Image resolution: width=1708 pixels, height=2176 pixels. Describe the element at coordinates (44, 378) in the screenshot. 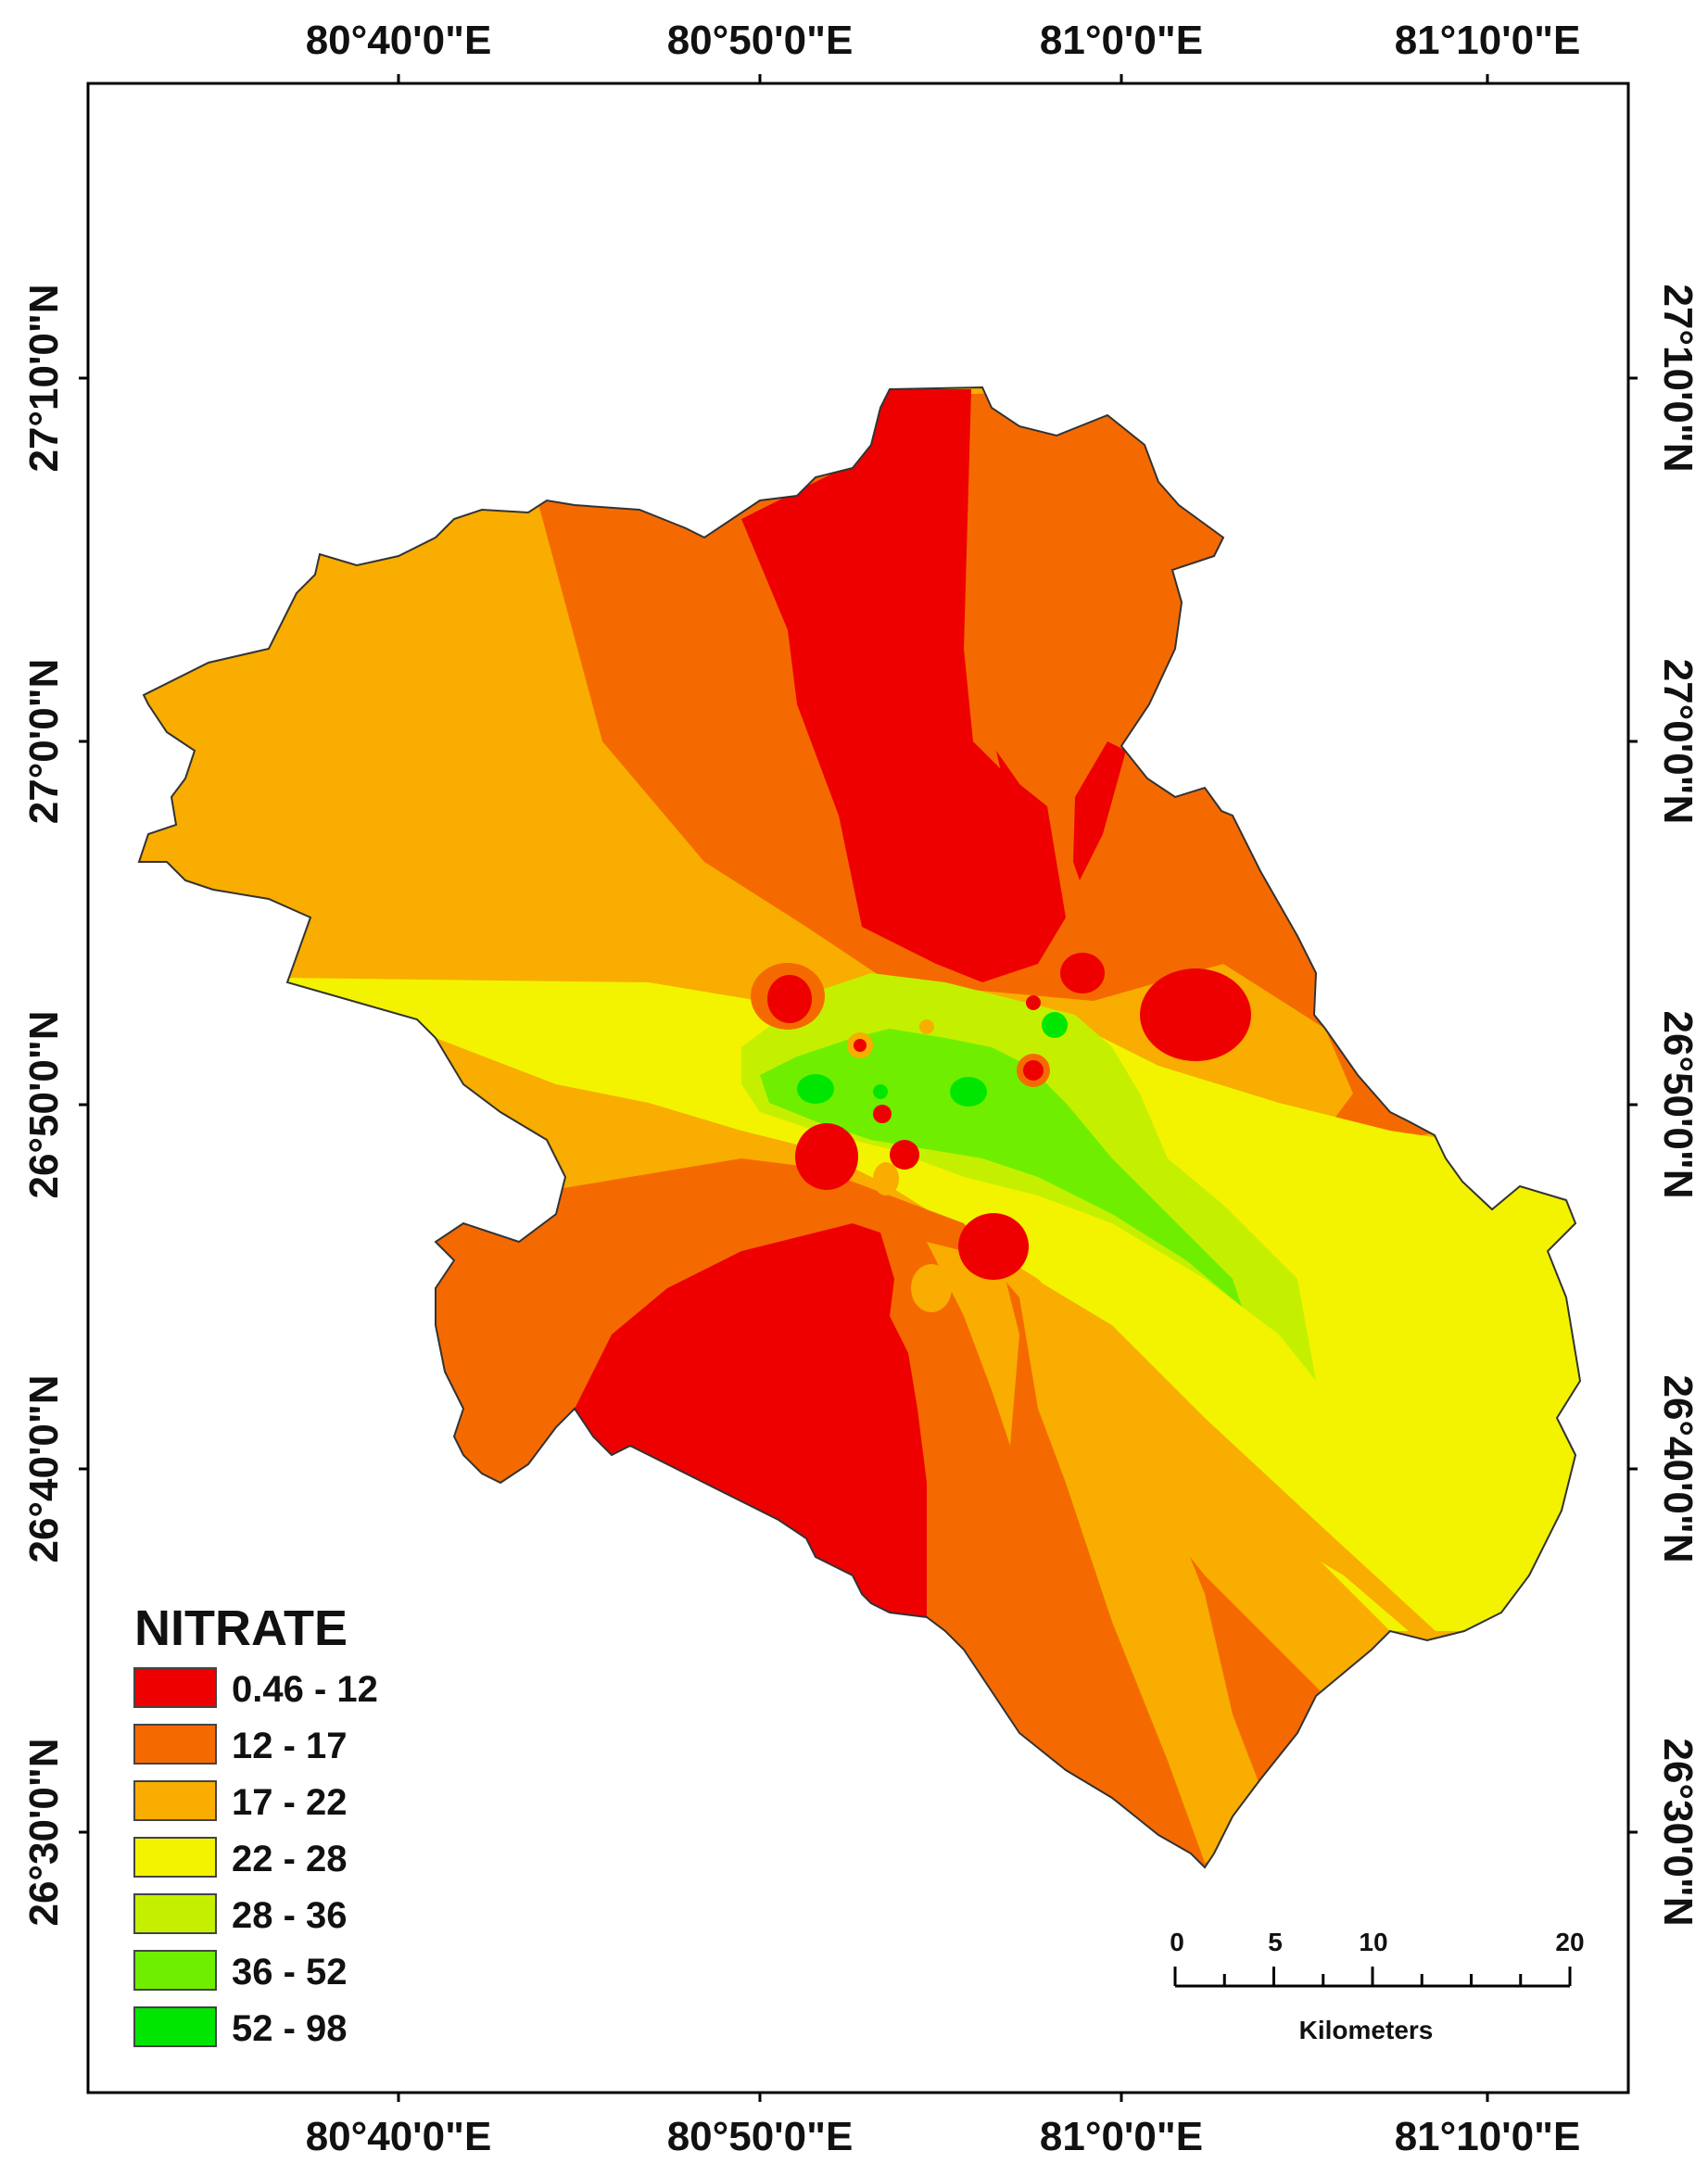

I see `left-latitude-label: 27°10'0"N` at that location.